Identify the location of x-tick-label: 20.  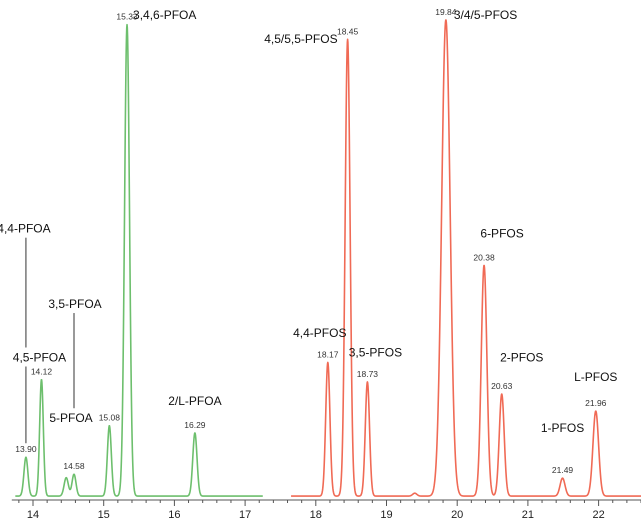
(457, 514).